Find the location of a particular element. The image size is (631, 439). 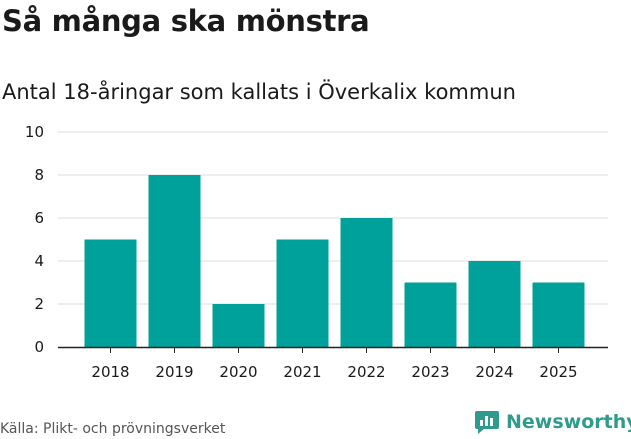

x-tick-label: 2020 is located at coordinates (238, 372).